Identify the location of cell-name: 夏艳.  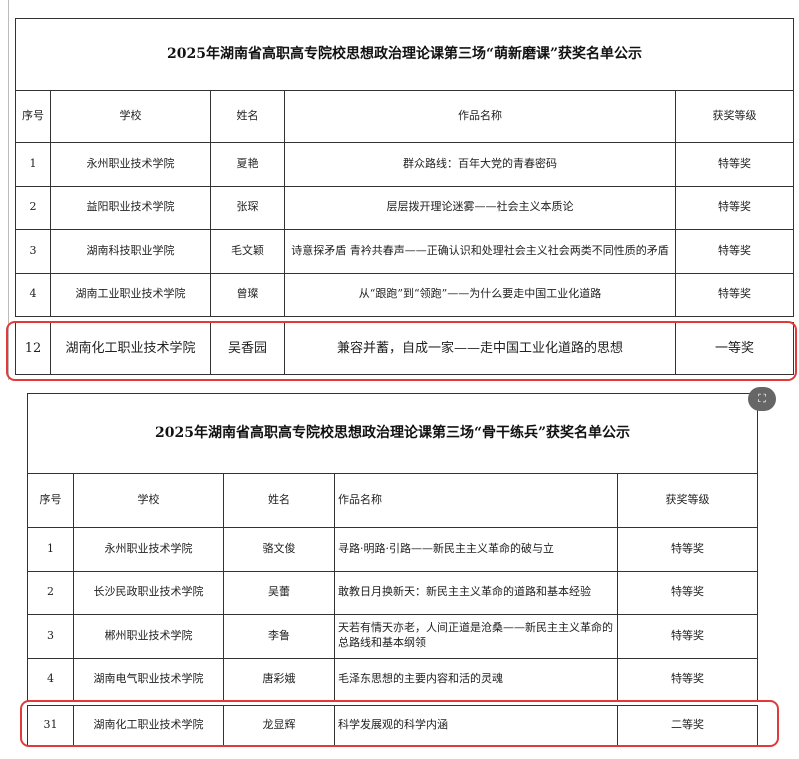
(247, 164).